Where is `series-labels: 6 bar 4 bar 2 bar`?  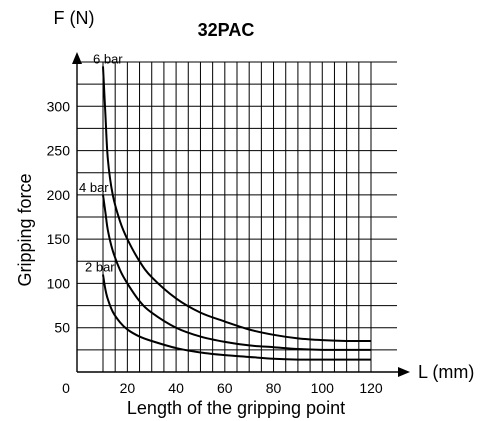
series-labels: 6 bar 4 bar 2 bar is located at coordinates (101, 162).